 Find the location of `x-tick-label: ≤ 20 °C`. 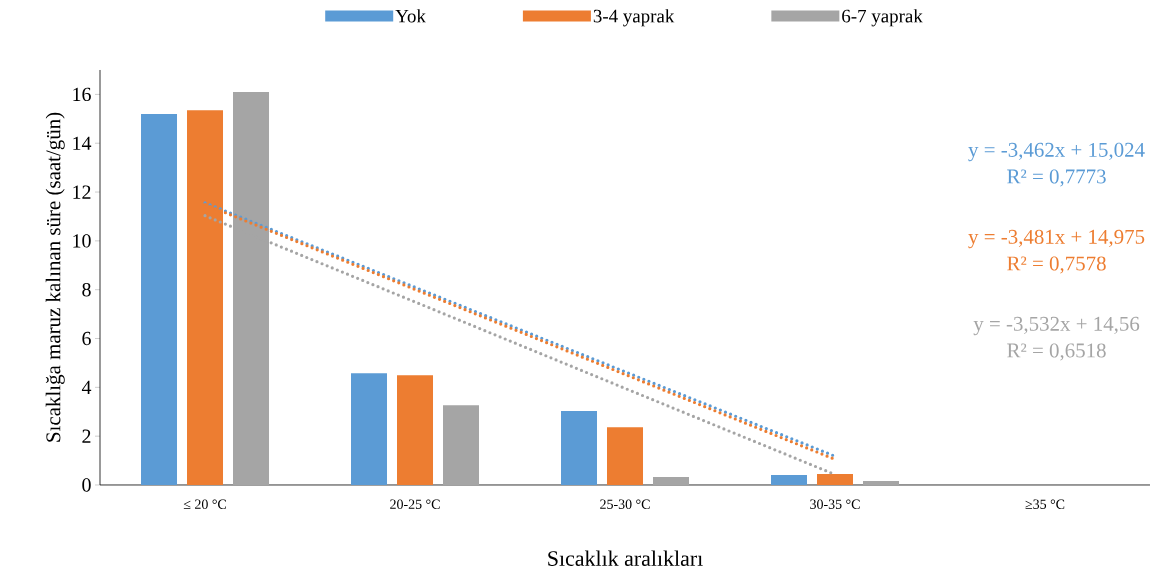

x-tick-label: ≤ 20 °C is located at coordinates (204, 504).